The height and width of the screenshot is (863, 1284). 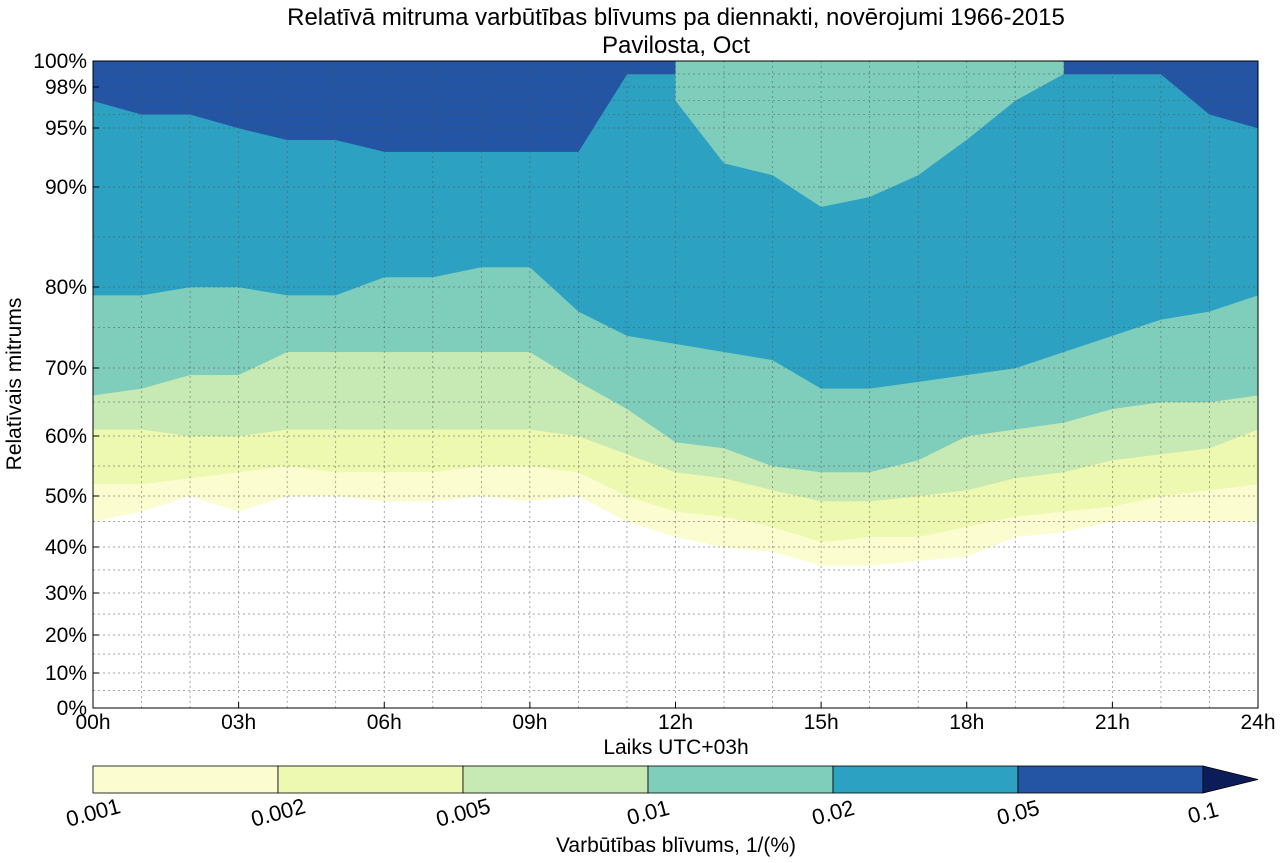 I want to click on x-tick-label: 15h, so click(x=821, y=722).